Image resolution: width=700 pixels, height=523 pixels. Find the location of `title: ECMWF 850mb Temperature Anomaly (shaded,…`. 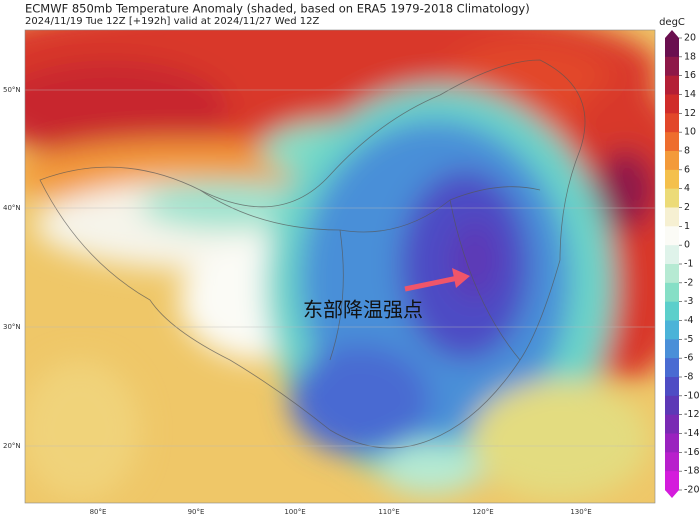

title: ECMWF 850mb Temperature Anomaly (shaded,… is located at coordinates (277, 9).